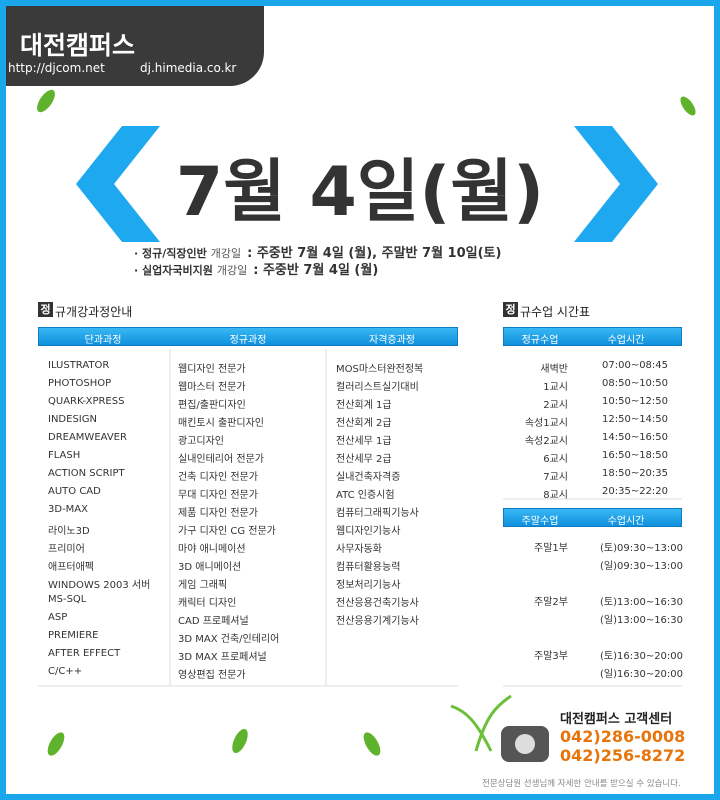  What do you see at coordinates (555, 405) in the screenshot?
I see `class-name: 2교시` at bounding box center [555, 405].